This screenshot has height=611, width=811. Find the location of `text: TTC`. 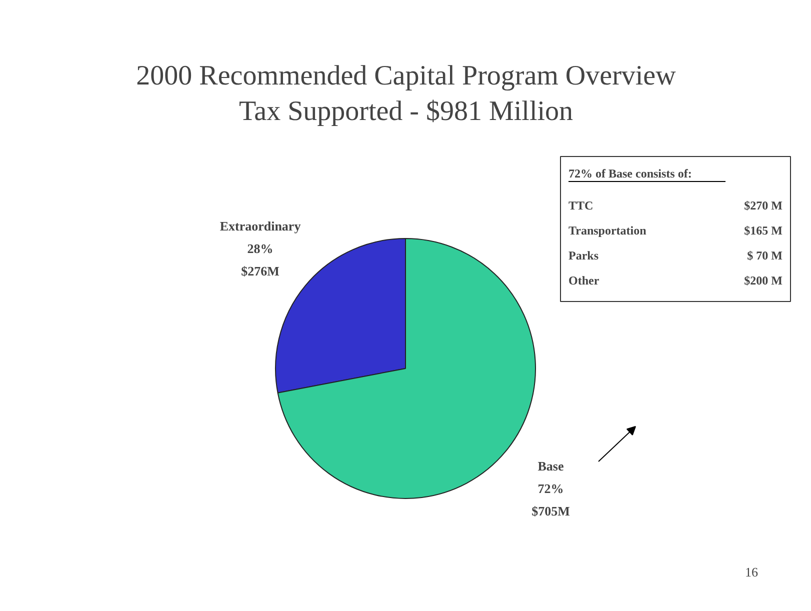

text: TTC is located at coordinates (581, 205).